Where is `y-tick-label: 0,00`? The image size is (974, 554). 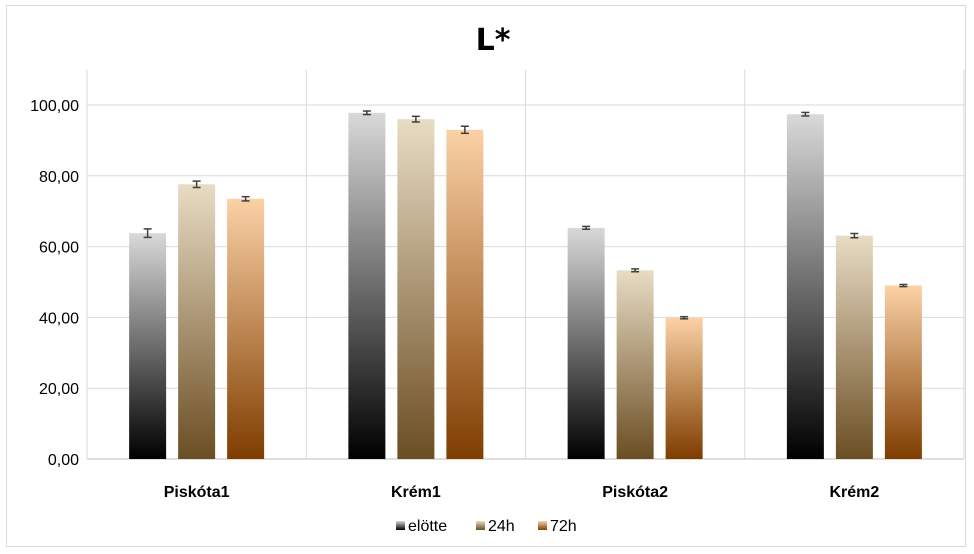 y-tick-label: 0,00 is located at coordinates (63, 460).